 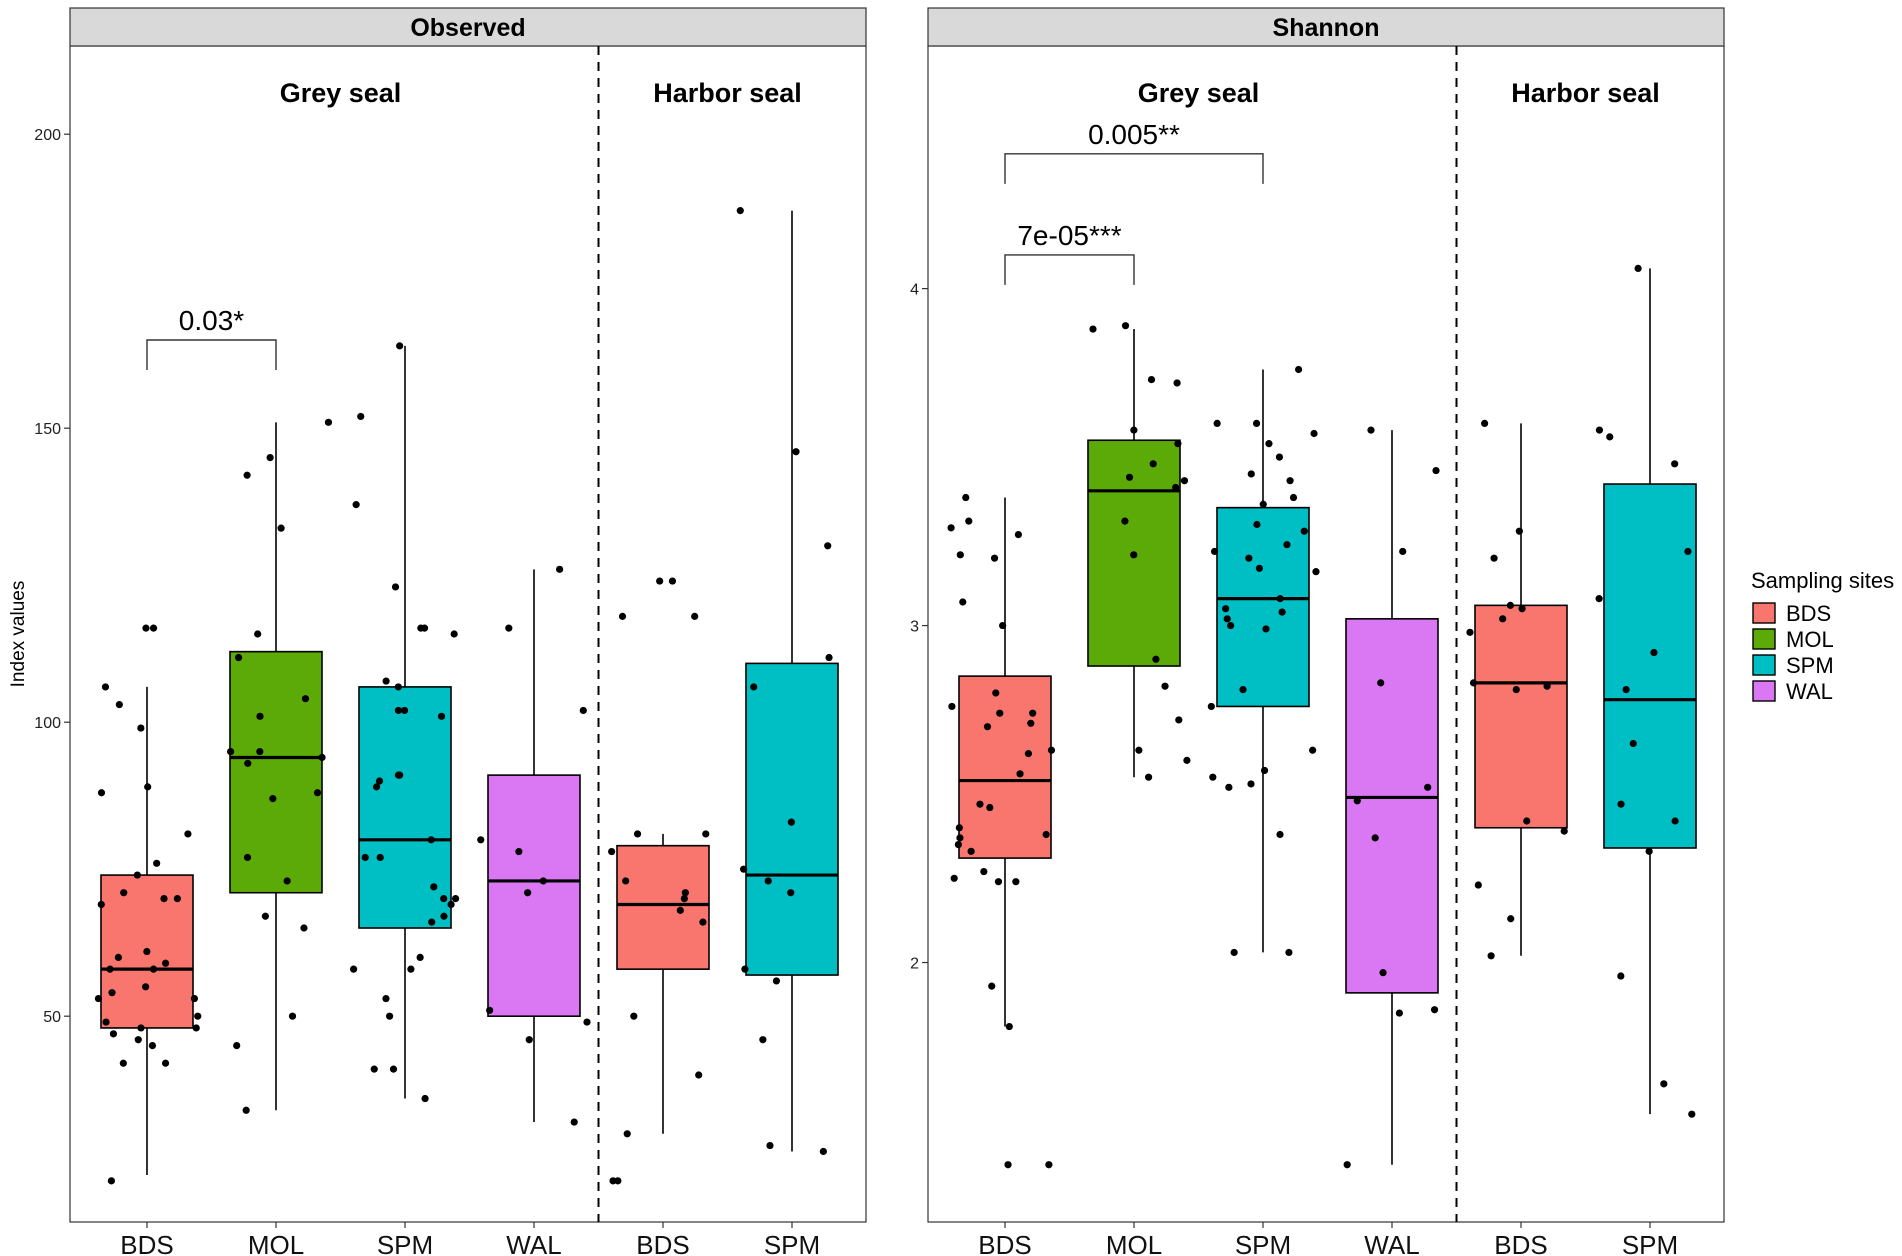 What do you see at coordinates (1134, 134) in the screenshot?
I see `significance-label: 0.005**` at bounding box center [1134, 134].